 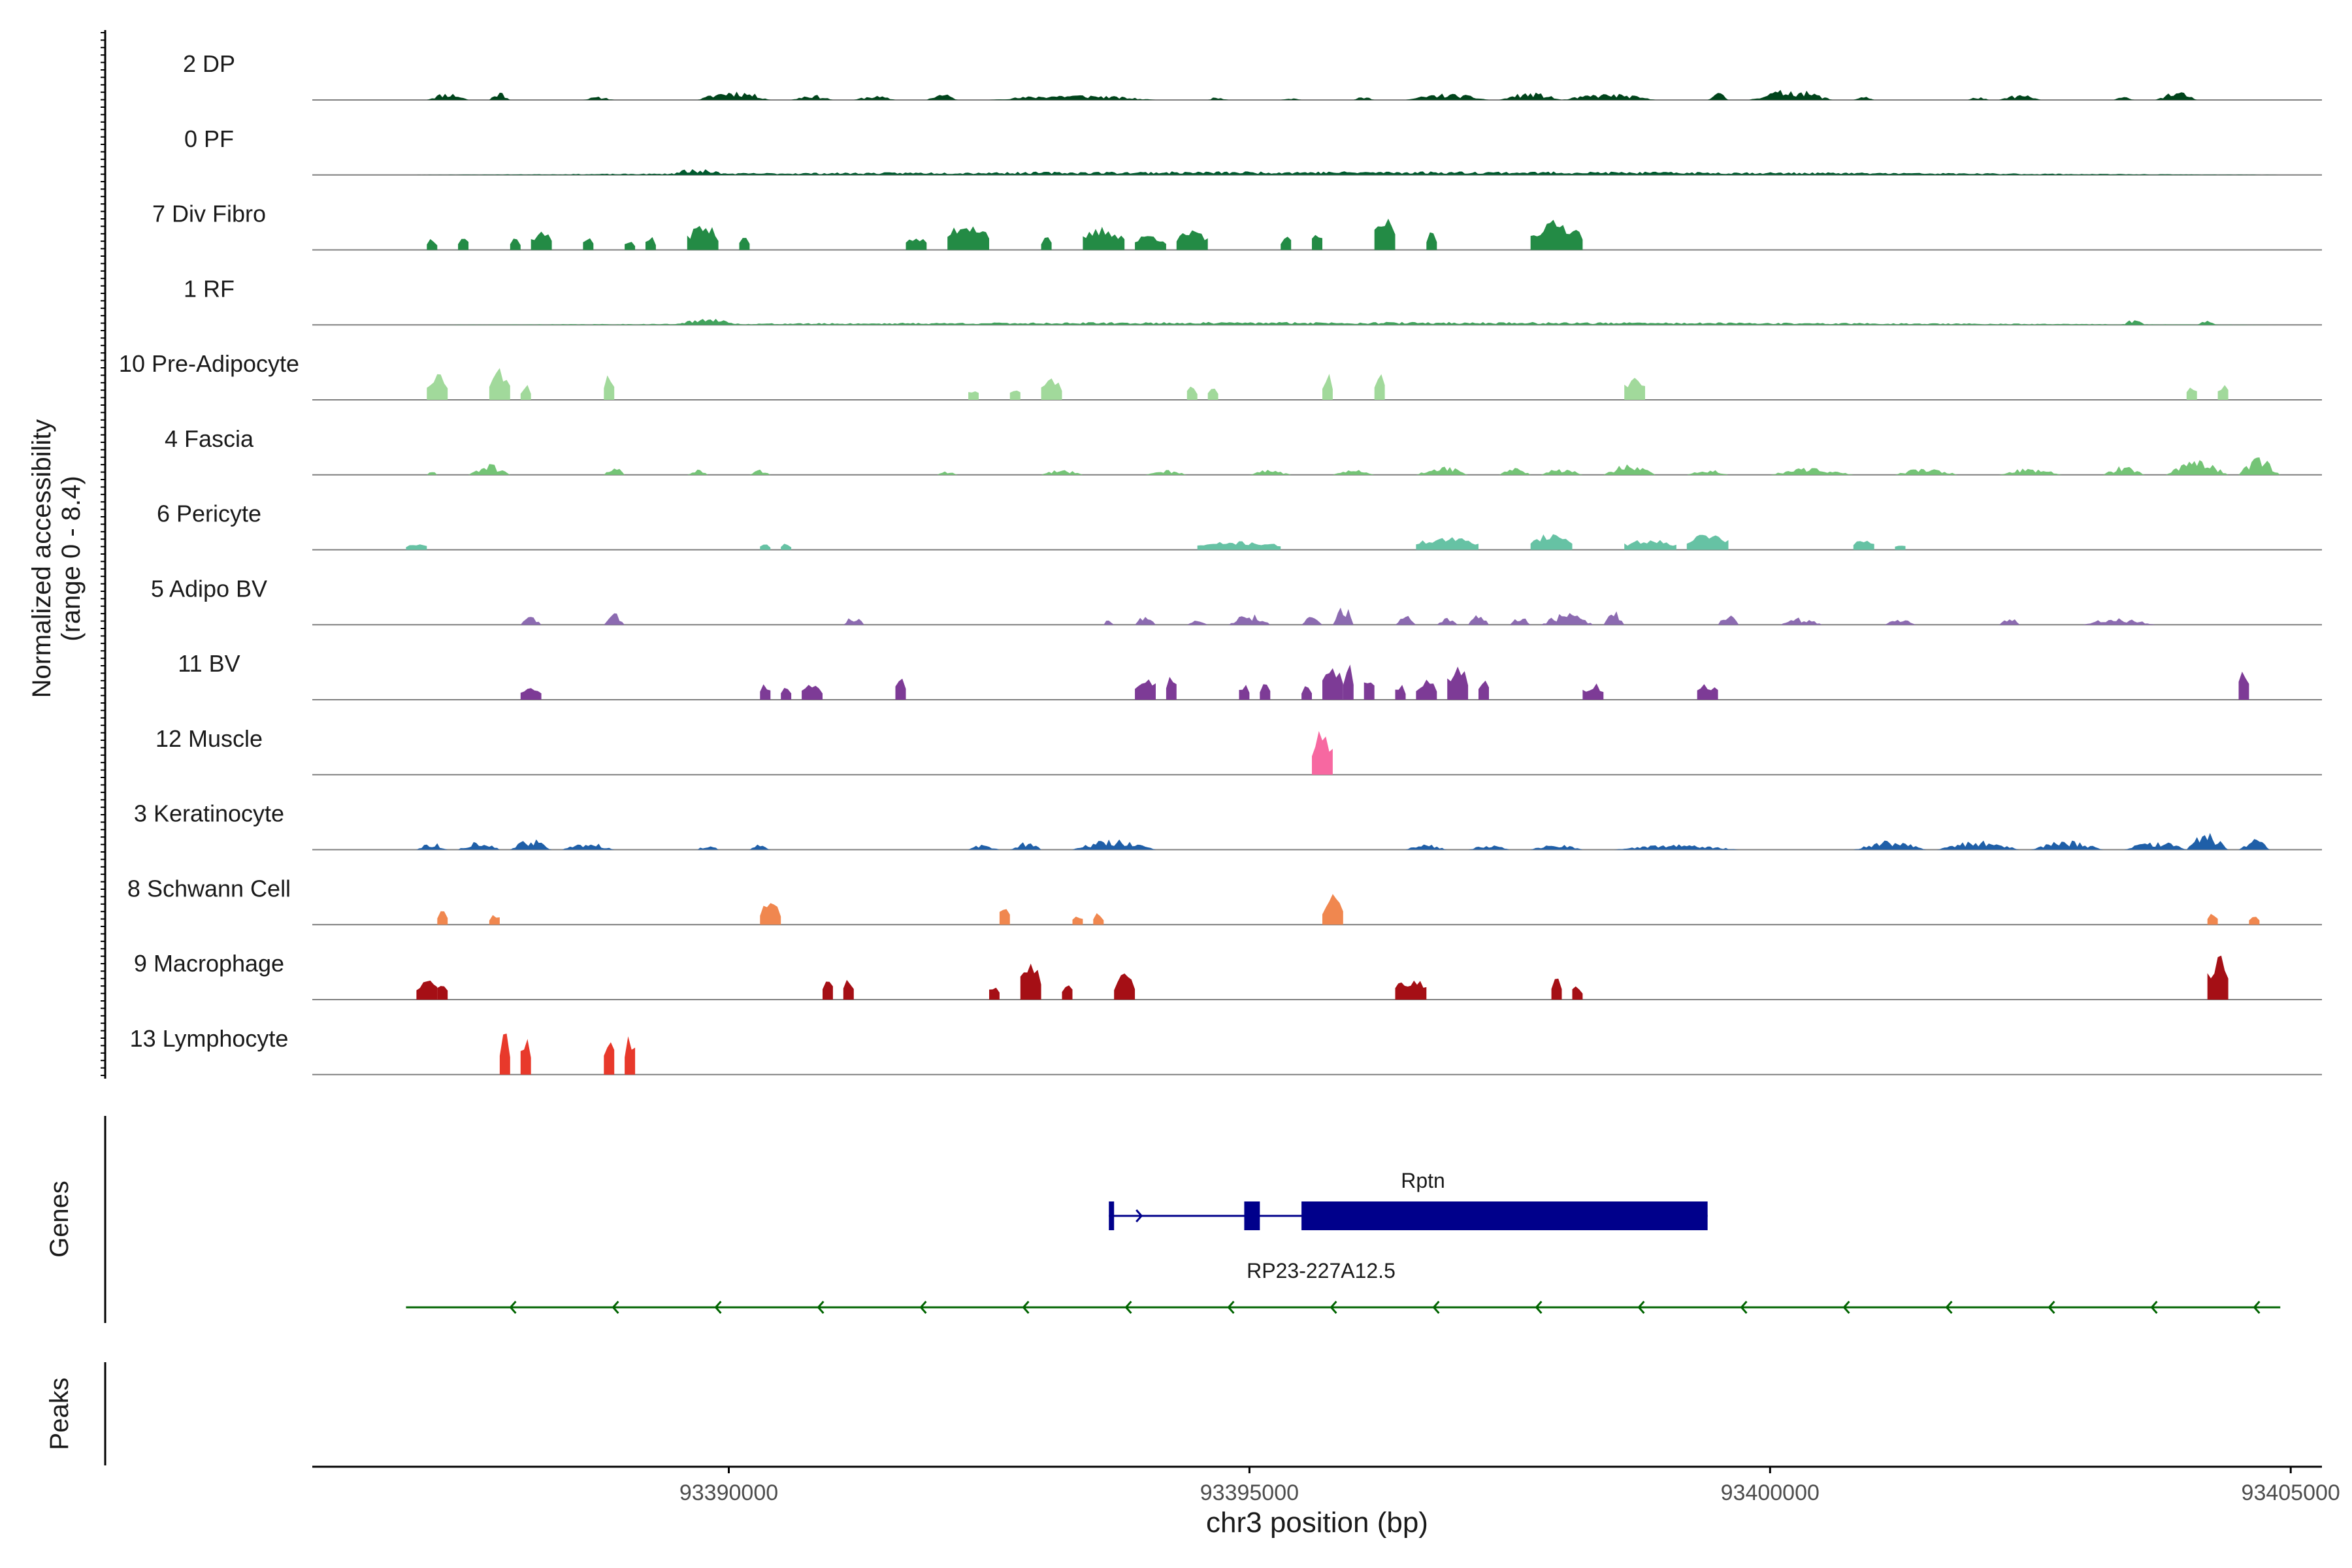 What do you see at coordinates (1236, 600) in the screenshot?
I see `track-5-adipo-bv: 5 Adipo BV` at bounding box center [1236, 600].